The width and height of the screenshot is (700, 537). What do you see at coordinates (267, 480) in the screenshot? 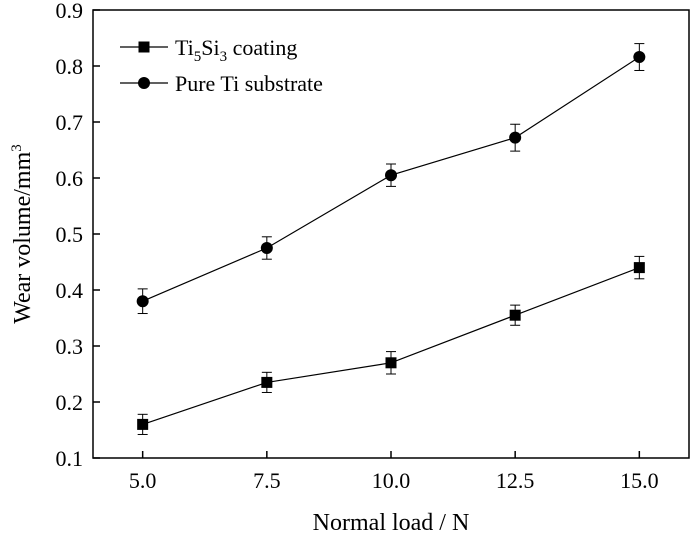
I see `x-tick-label: 7.5` at bounding box center [267, 480].